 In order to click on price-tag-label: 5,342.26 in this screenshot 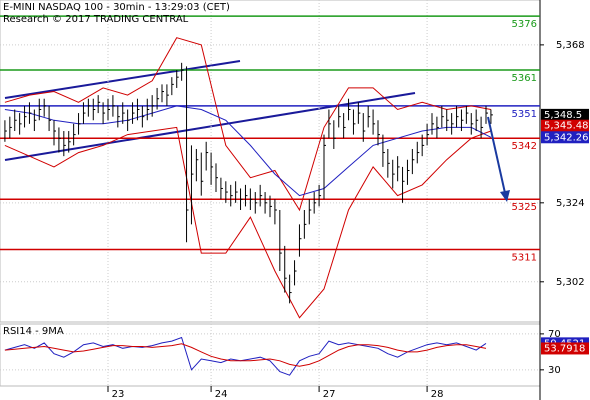, I will do `click(566, 137)`.